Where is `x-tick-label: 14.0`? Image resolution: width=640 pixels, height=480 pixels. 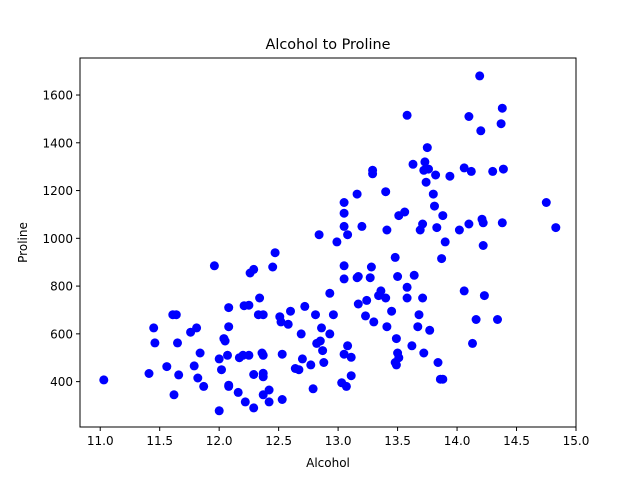
x-tick-label: 14.0 is located at coordinates (457, 441).